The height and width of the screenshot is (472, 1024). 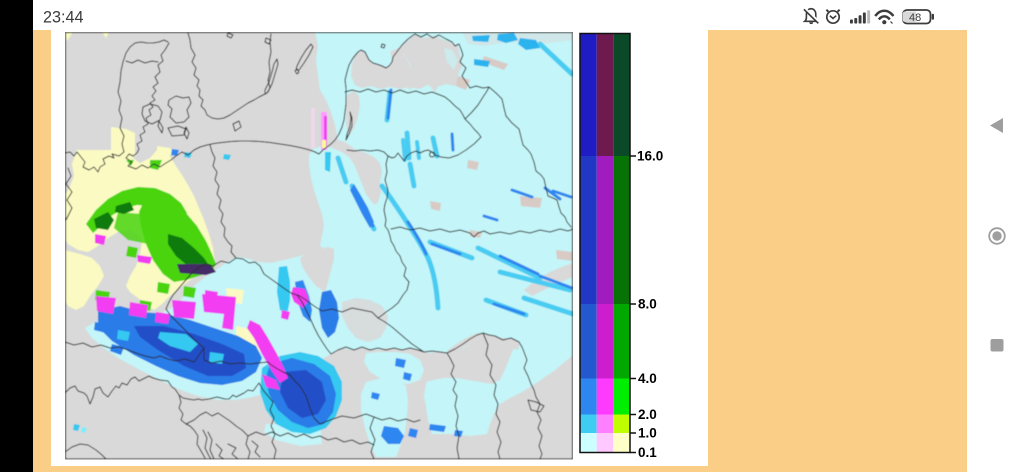 I want to click on svg-text: 8.0, so click(x=647, y=304).